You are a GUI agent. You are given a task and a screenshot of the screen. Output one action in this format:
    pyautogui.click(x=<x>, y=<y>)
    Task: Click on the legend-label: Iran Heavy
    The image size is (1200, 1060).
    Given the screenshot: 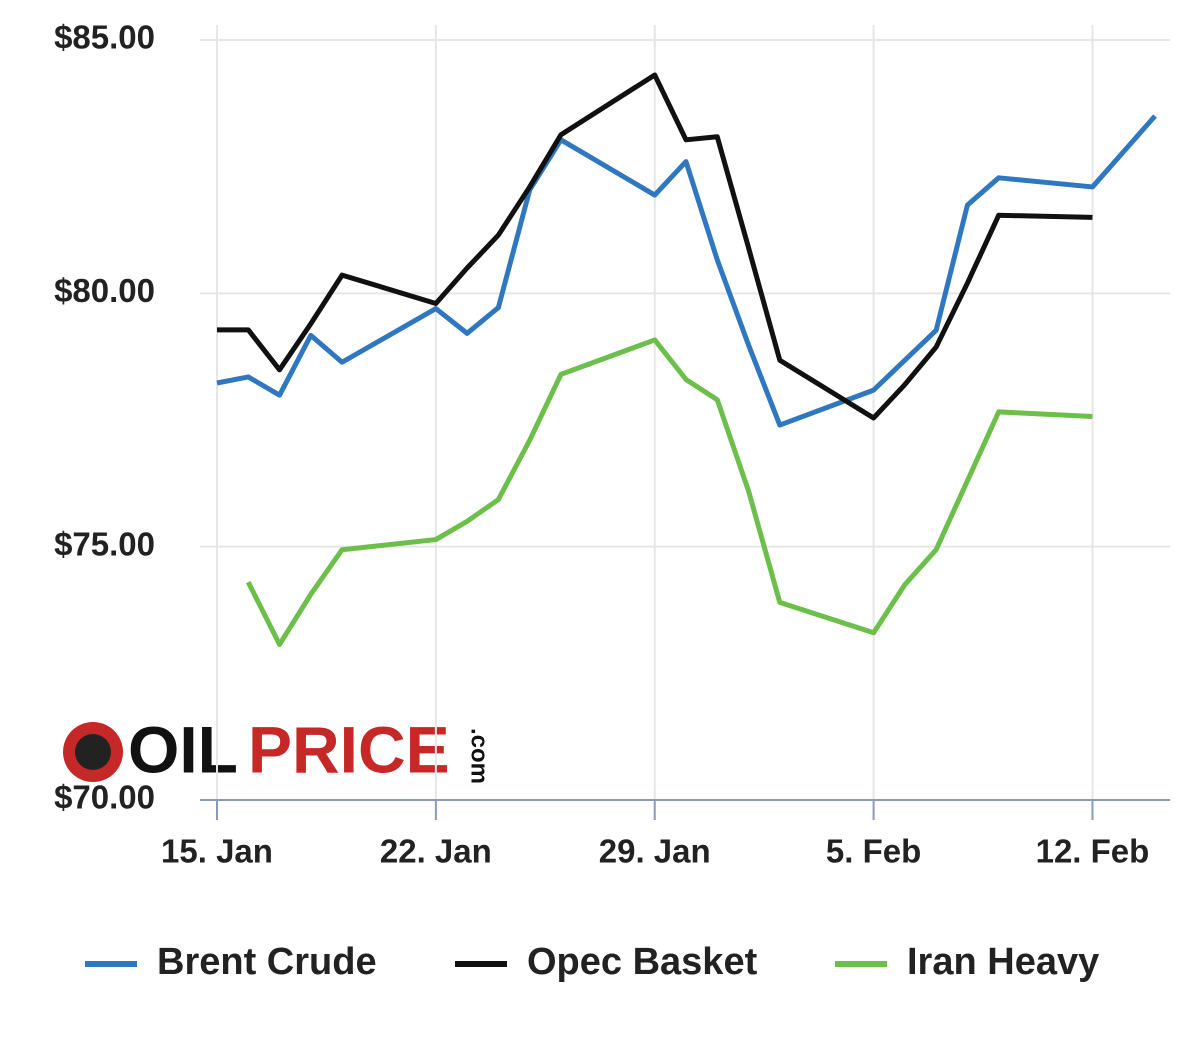 What is the action you would take?
    pyautogui.click(x=1003, y=962)
    